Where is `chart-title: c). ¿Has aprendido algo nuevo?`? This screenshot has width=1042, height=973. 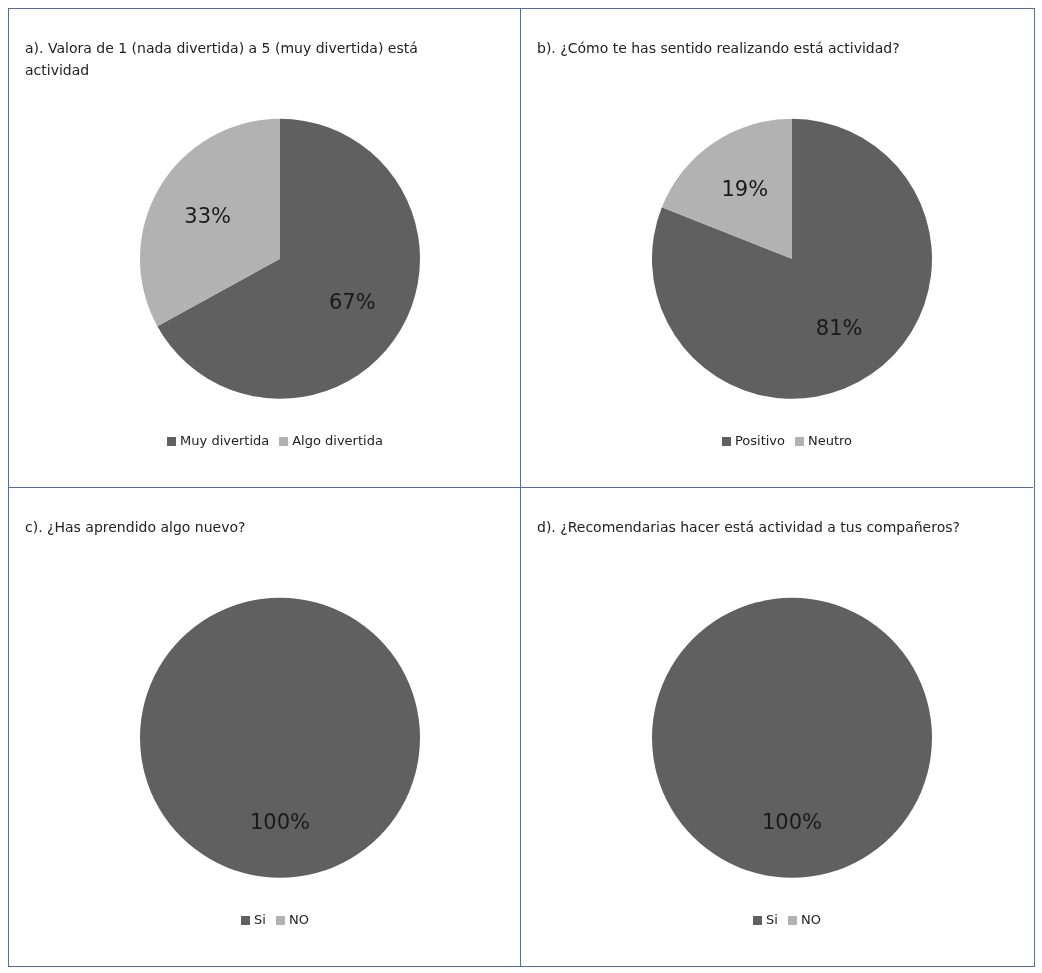 chart-title: c). ¿Has aprendido algo nuevo? is located at coordinates (136, 527).